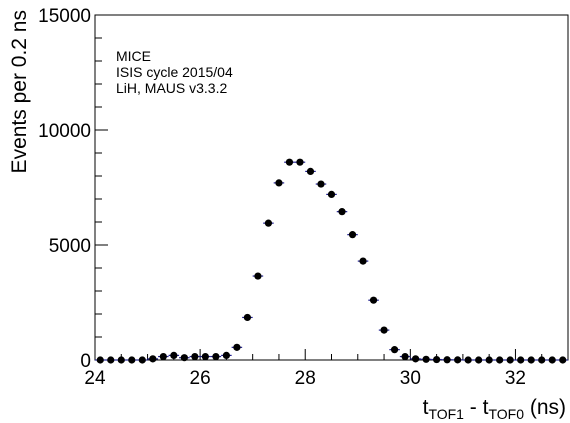 The height and width of the screenshot is (423, 570). I want to click on x-tick-label: 24, so click(95, 378).